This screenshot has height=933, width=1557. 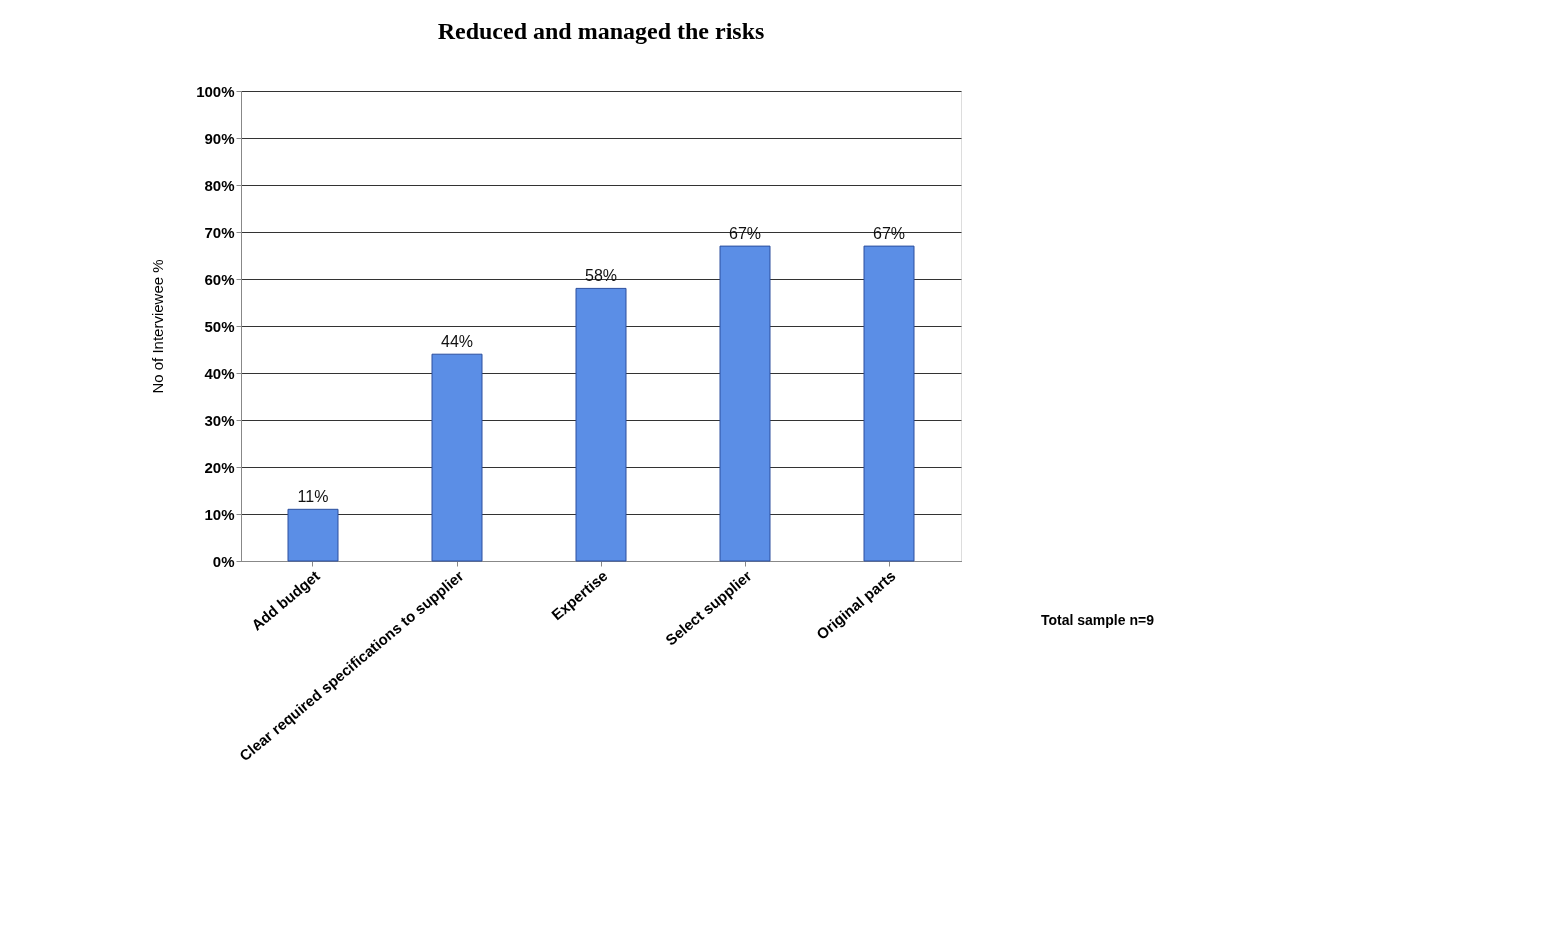 I want to click on y-tick-label: 50%, so click(x=219, y=326).